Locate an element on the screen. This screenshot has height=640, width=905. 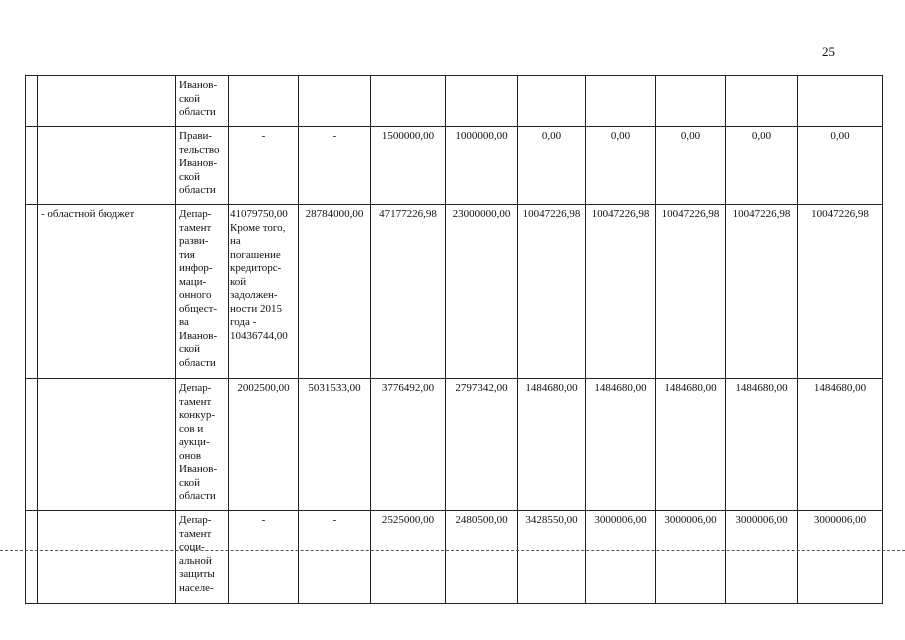
value-cell: 3776492,00 is located at coordinates (408, 444).